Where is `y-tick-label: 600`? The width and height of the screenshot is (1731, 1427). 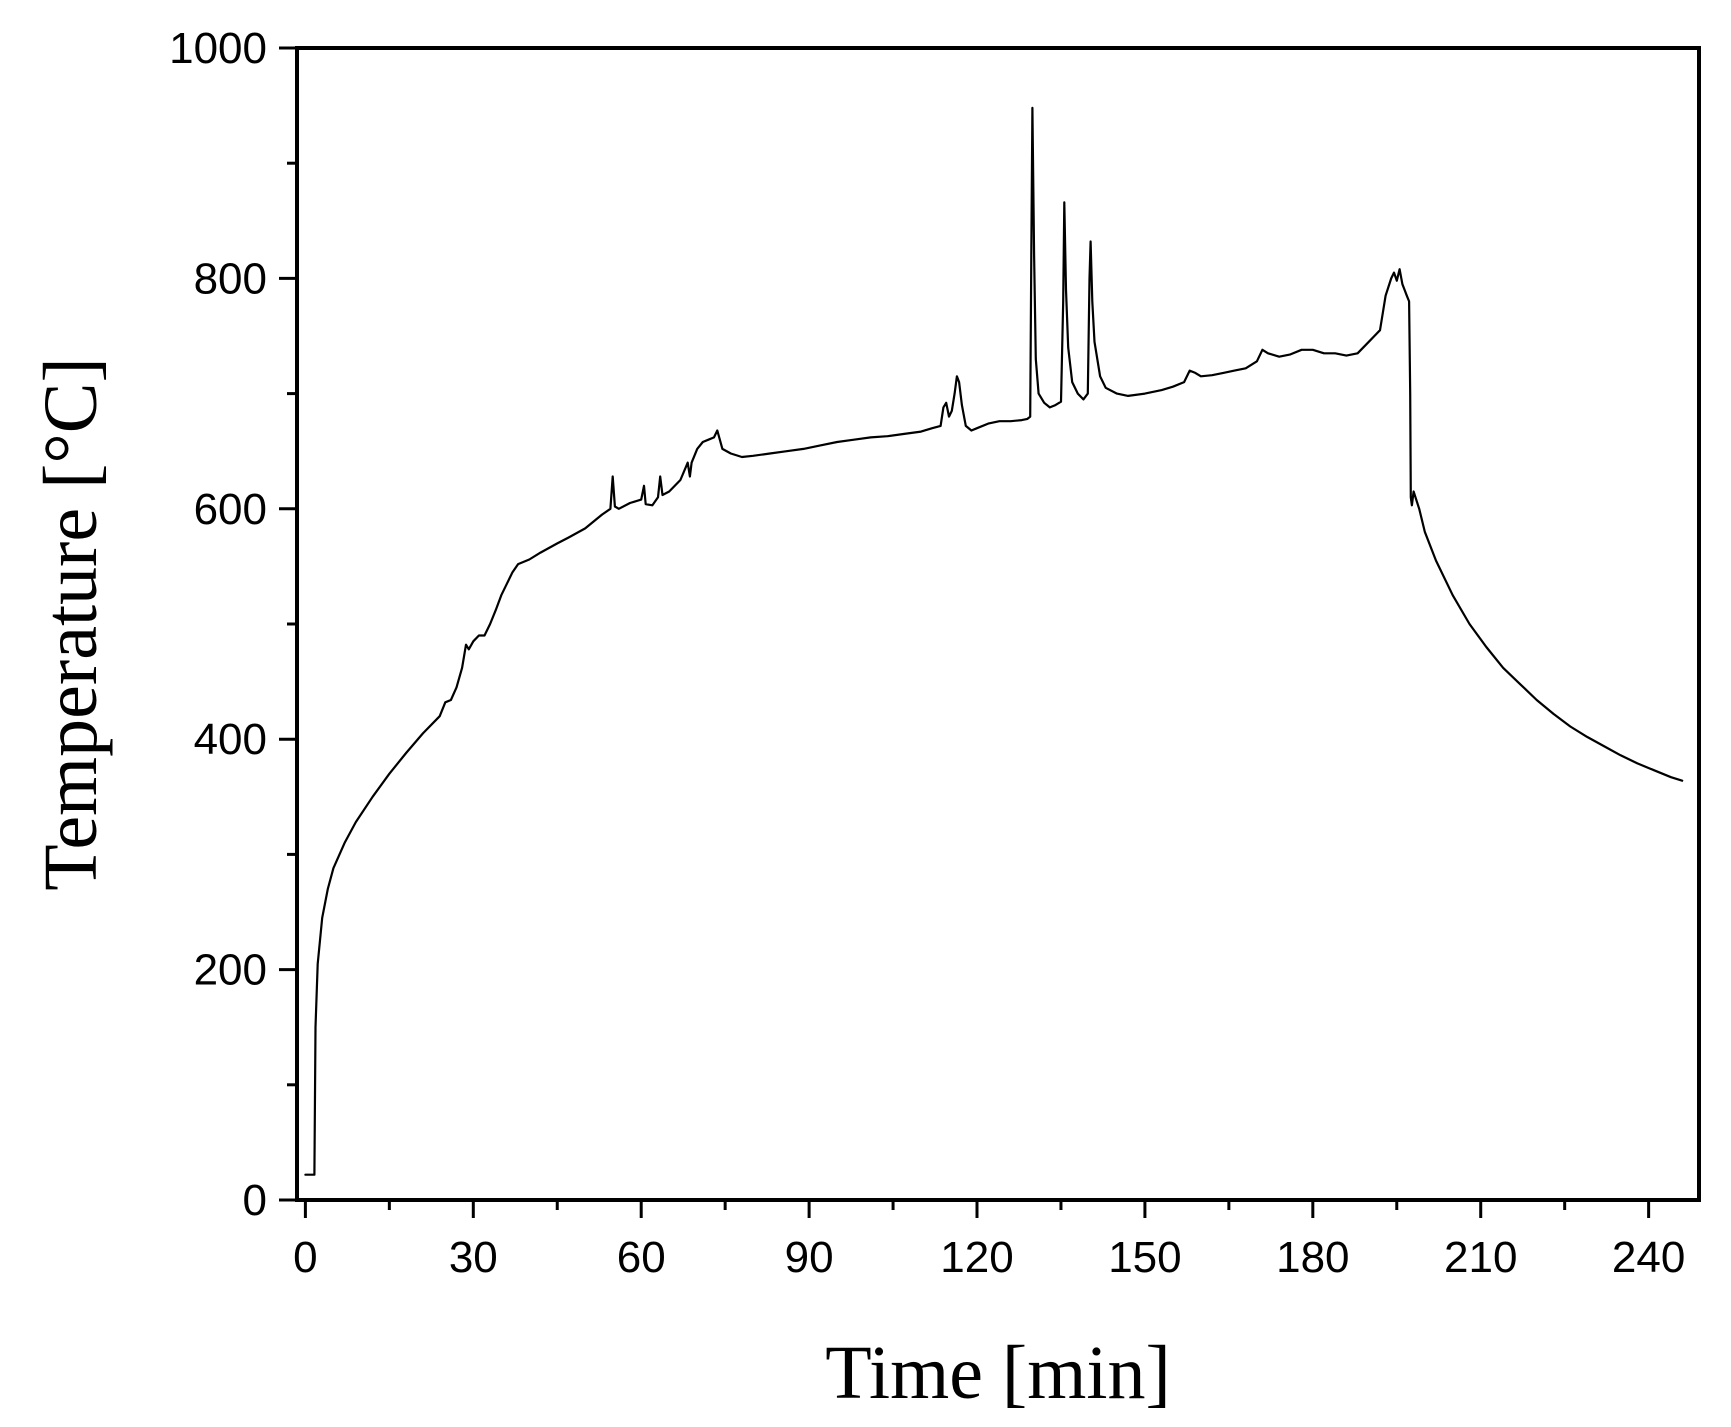 y-tick-label: 600 is located at coordinates (230, 509).